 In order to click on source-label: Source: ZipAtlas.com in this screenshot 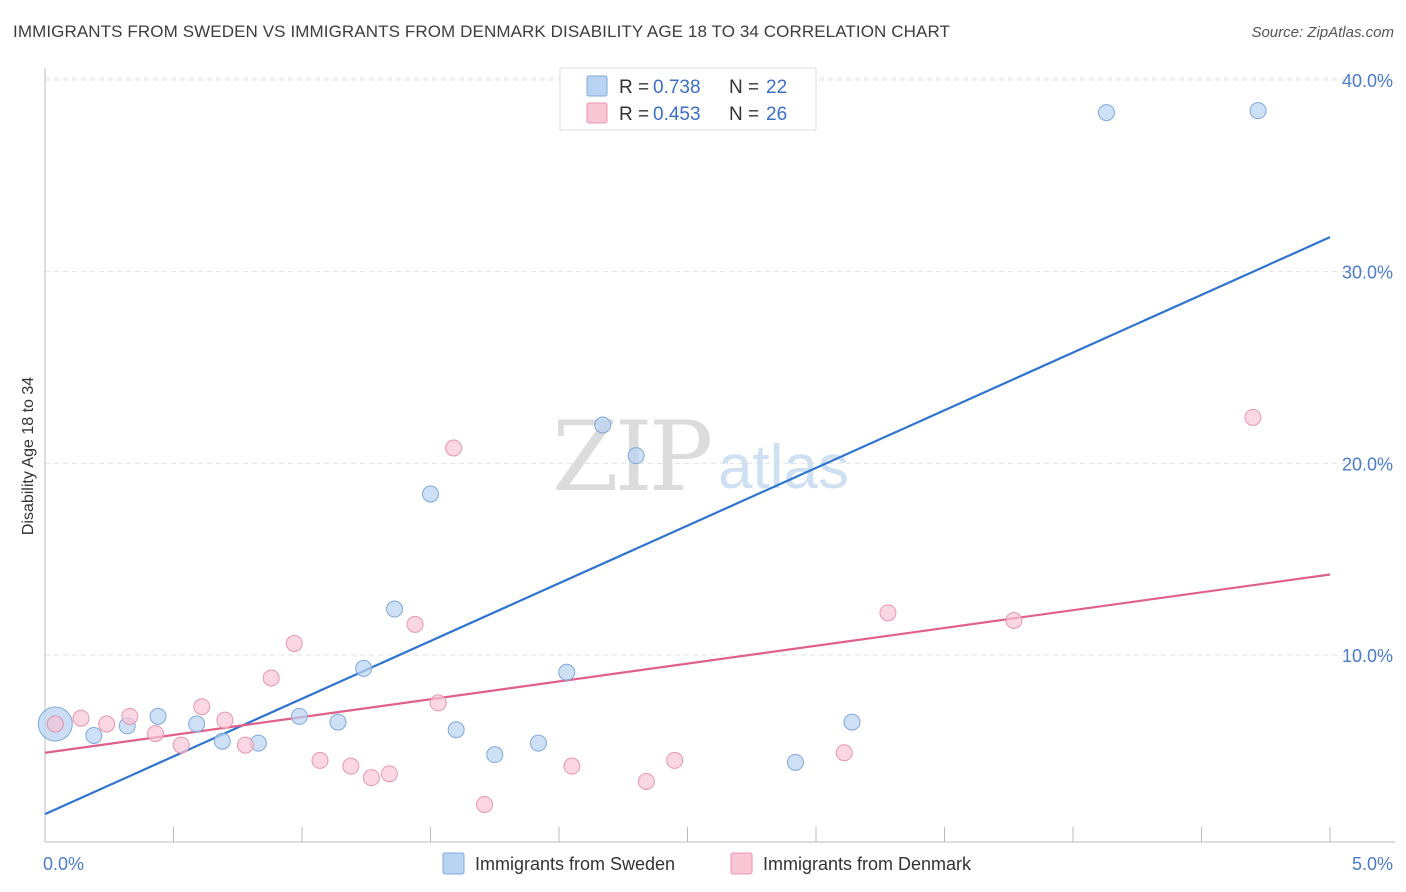, I will do `click(1322, 32)`.